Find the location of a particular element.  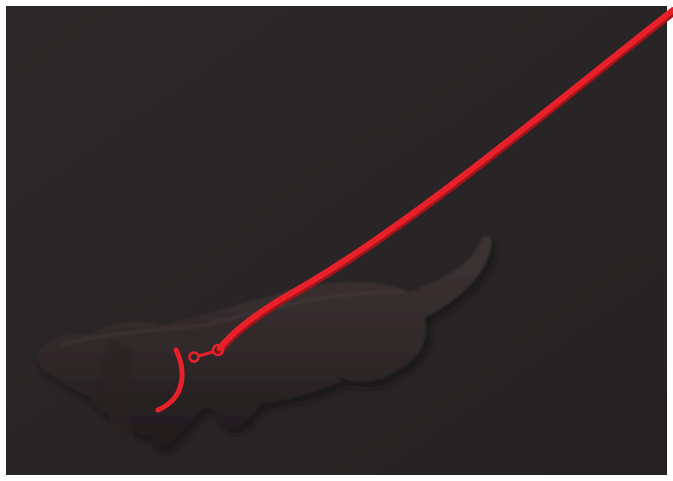

dog-leg-shadow is located at coordinates (360, 381).